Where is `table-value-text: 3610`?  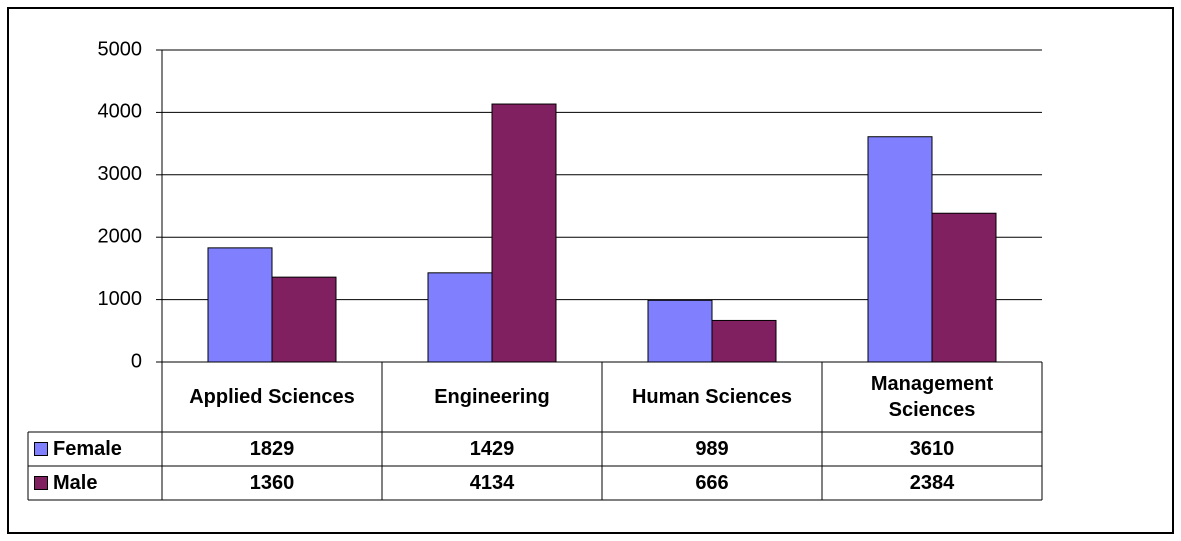
table-value-text: 3610 is located at coordinates (932, 449).